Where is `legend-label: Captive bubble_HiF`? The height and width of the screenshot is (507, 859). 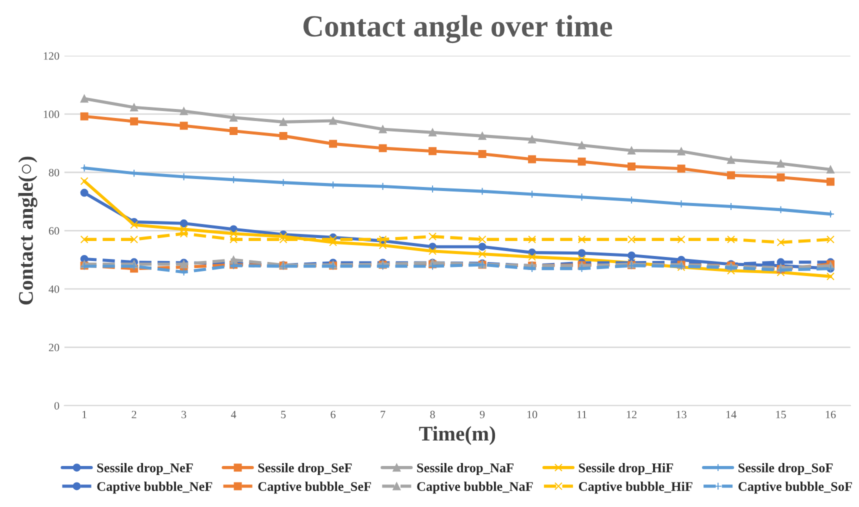
legend-label: Captive bubble_HiF is located at coordinates (635, 488).